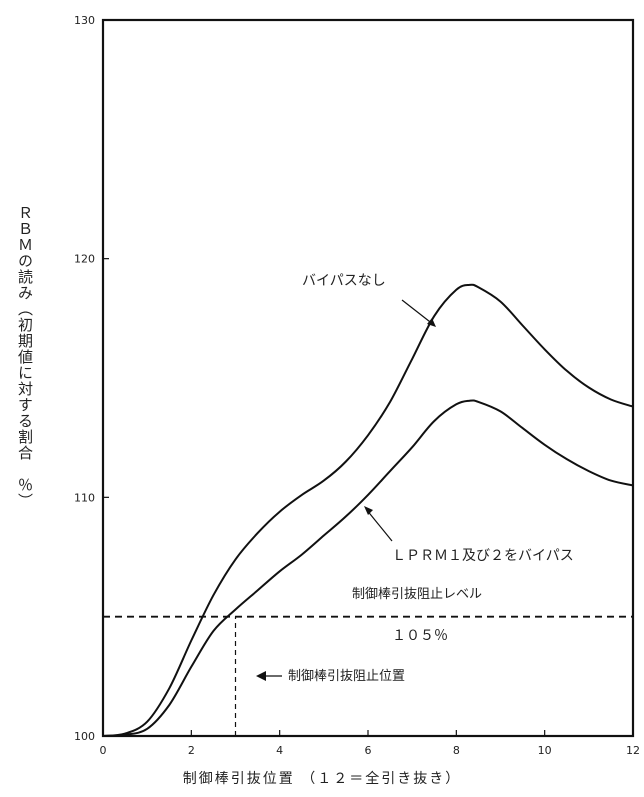  I want to click on annotation-lprm-bypass: ＬＰＲＭ１及び２をバイパス, so click(483, 556).